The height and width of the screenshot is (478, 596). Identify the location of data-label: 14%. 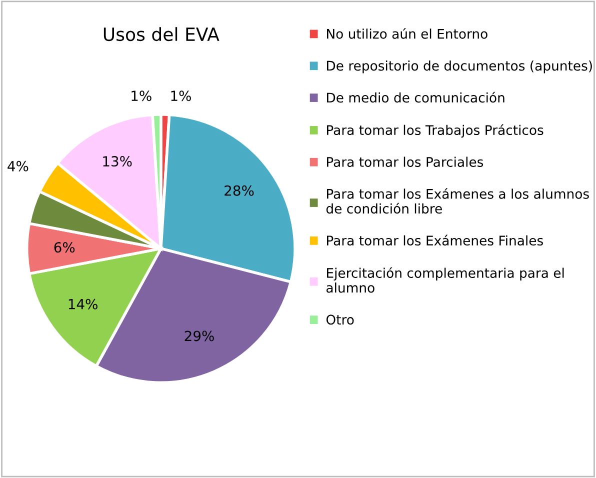
(83, 304).